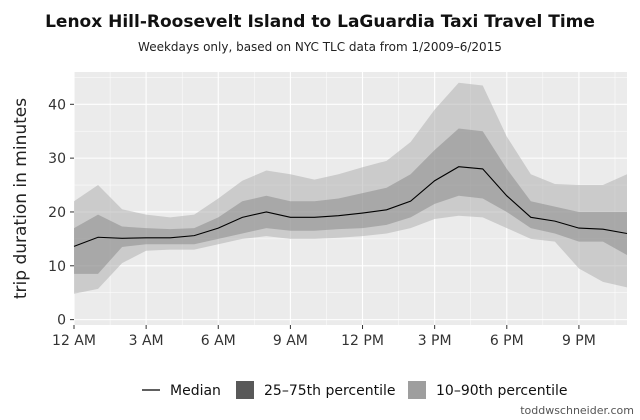  Describe the element at coordinates (146, 341) in the screenshot. I see `x-tick-label: 3 AM` at that location.